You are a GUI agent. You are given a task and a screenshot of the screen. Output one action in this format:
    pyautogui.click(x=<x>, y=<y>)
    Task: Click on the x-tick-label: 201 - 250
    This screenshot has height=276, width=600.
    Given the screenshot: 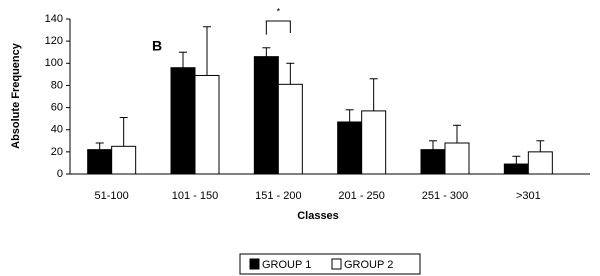 What is the action you would take?
    pyautogui.click(x=361, y=196)
    